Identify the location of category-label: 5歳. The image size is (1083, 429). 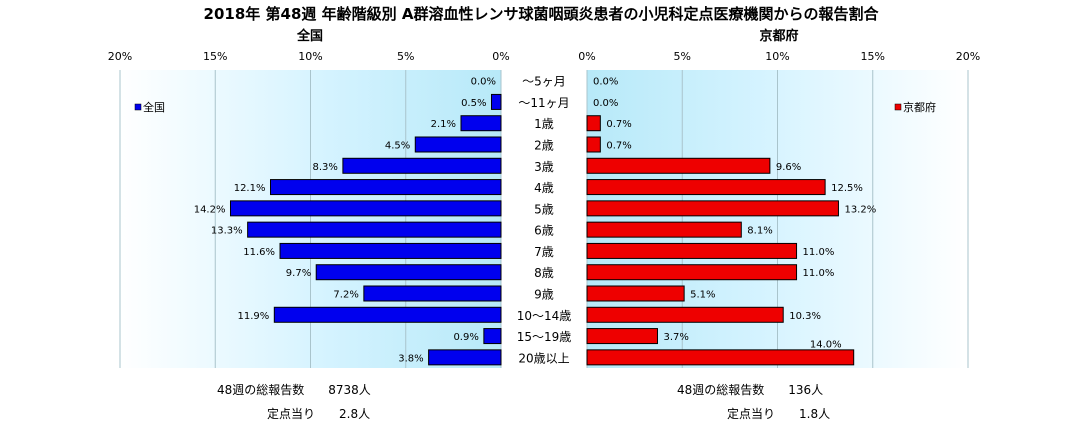
(544, 209).